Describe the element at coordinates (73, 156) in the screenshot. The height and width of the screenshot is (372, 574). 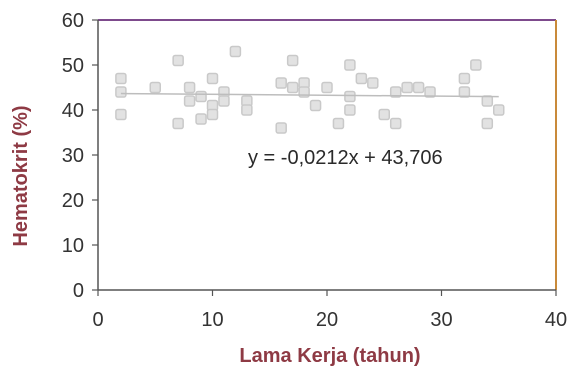
I see `y-tick-label: 30` at that location.